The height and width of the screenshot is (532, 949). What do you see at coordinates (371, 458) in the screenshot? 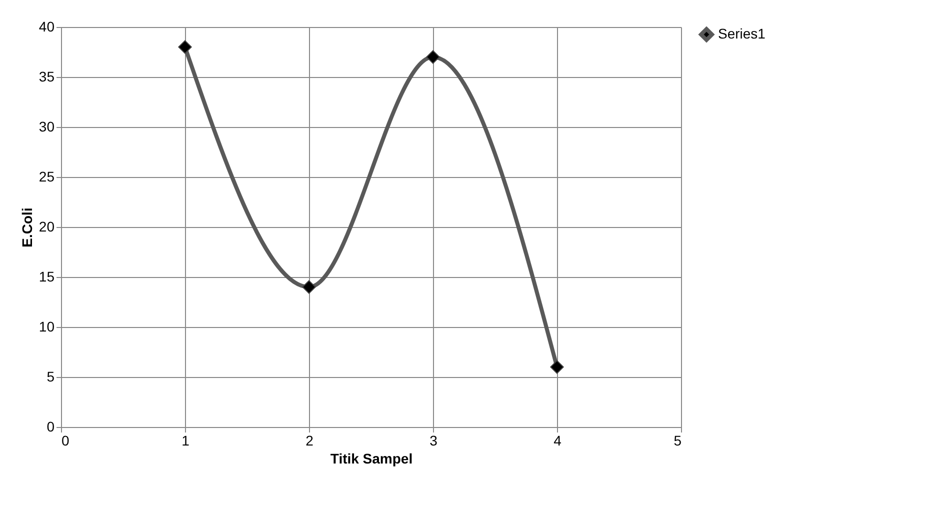
I see `x-axis-title: Titik Sampel` at bounding box center [371, 458].